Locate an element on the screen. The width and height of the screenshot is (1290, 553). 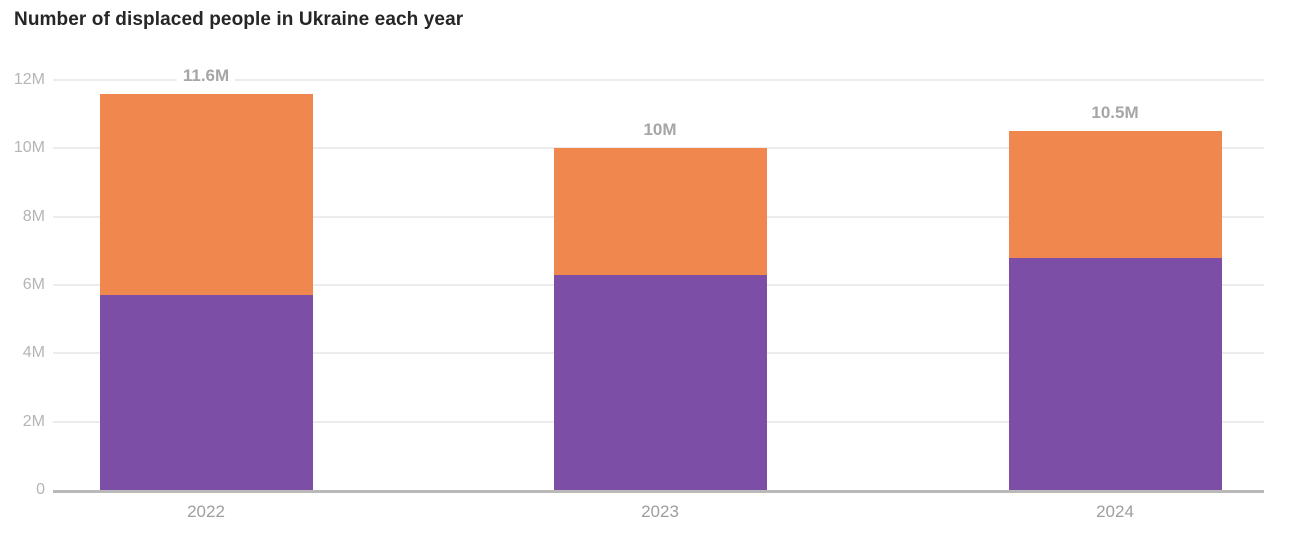
y-tick-label-0: 0 is located at coordinates (40, 489).